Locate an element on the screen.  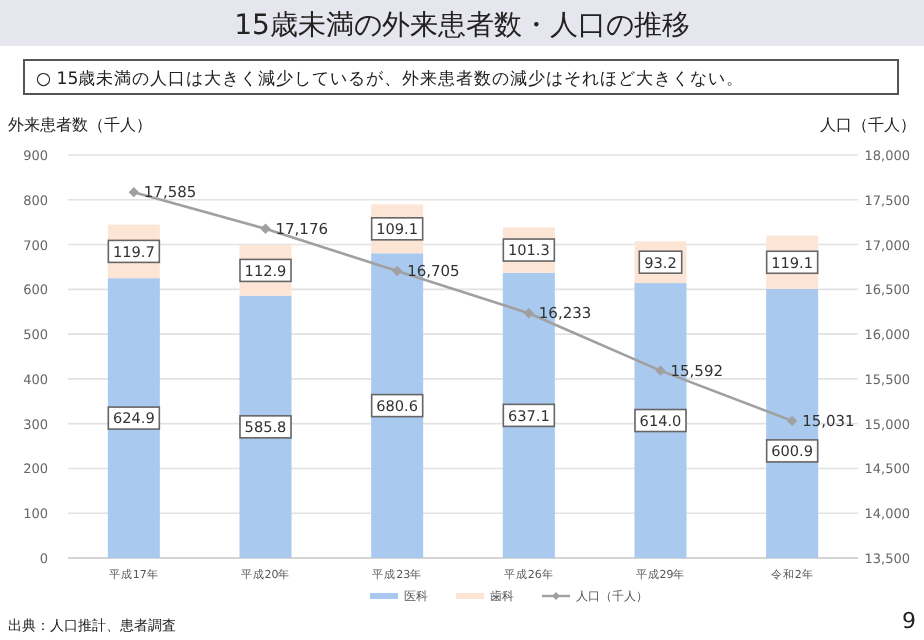
text: 9 is located at coordinates (909, 621).